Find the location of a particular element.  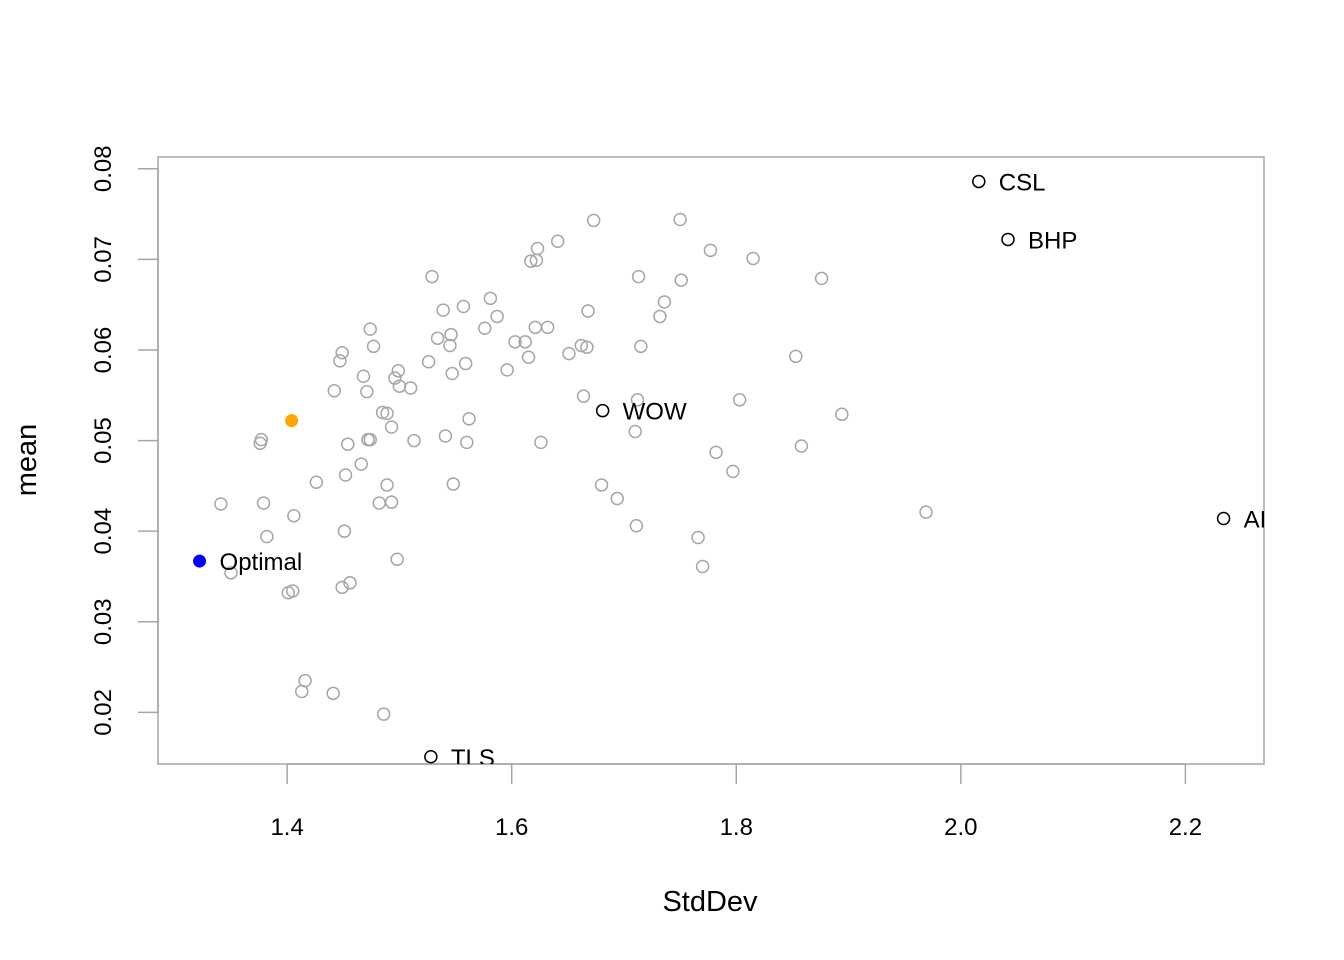

y-tick-label: 0.04 is located at coordinates (103, 531).